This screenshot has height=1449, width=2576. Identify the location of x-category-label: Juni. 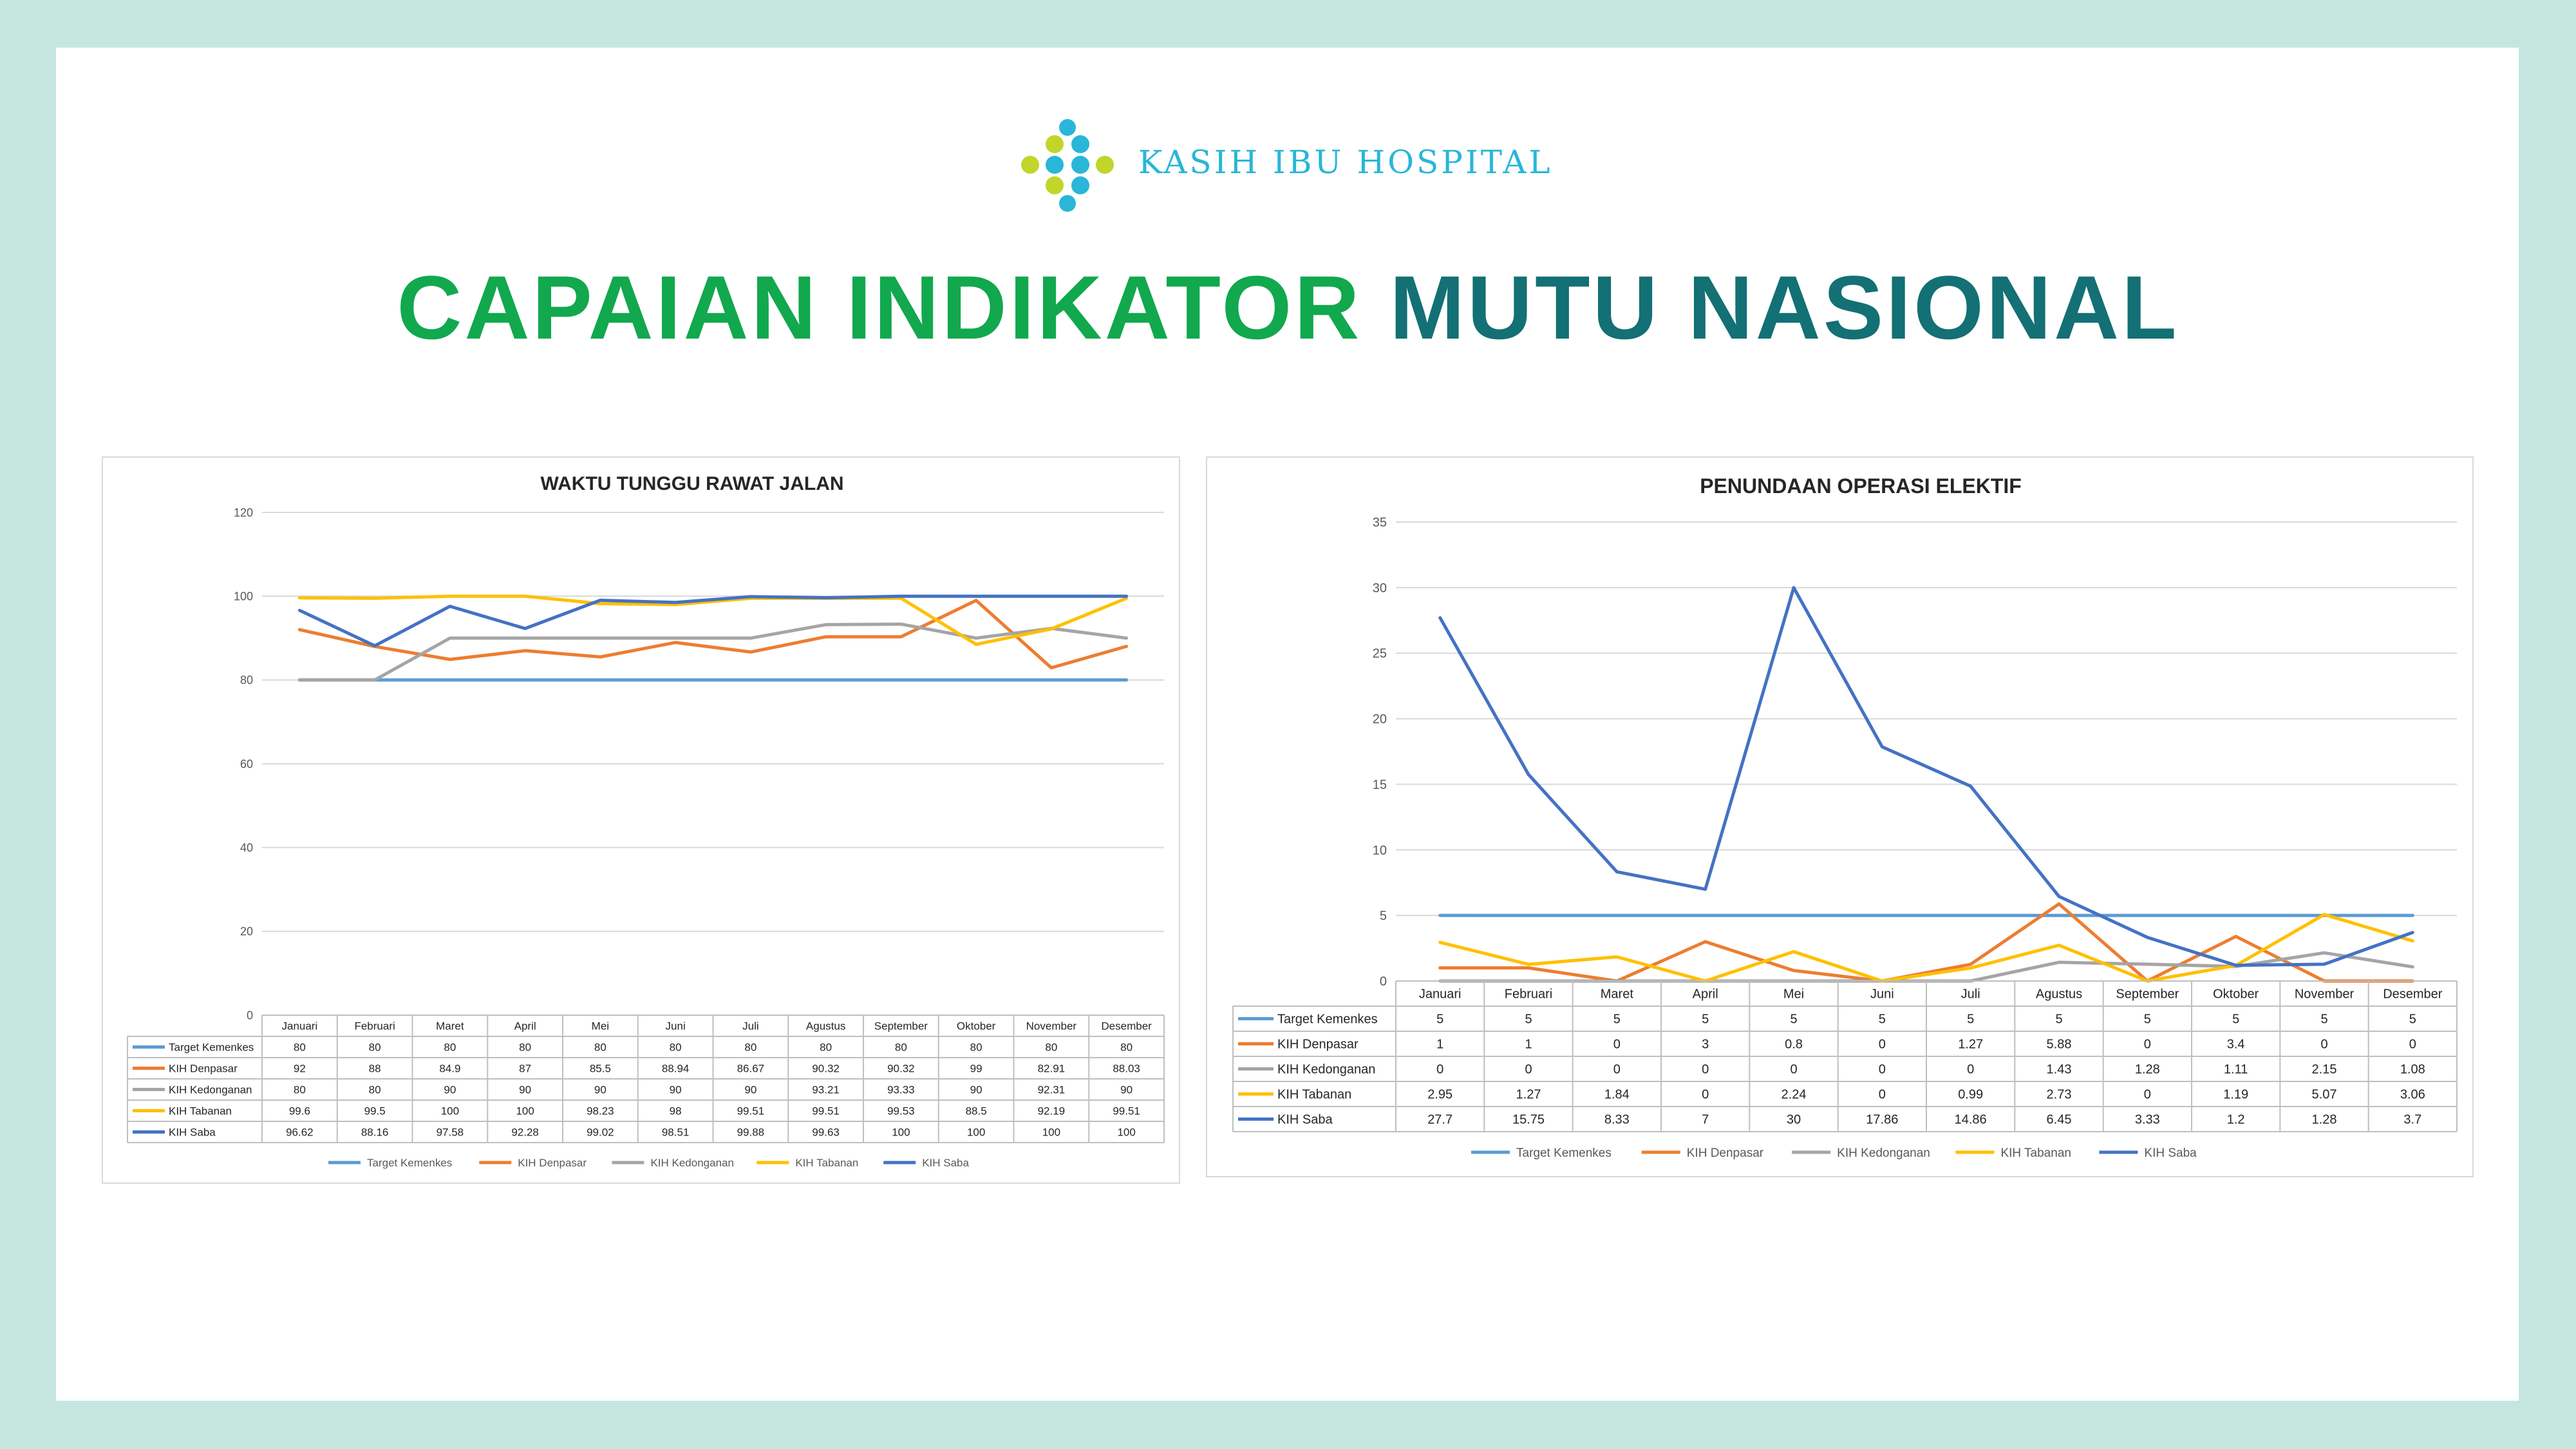
(676, 1026).